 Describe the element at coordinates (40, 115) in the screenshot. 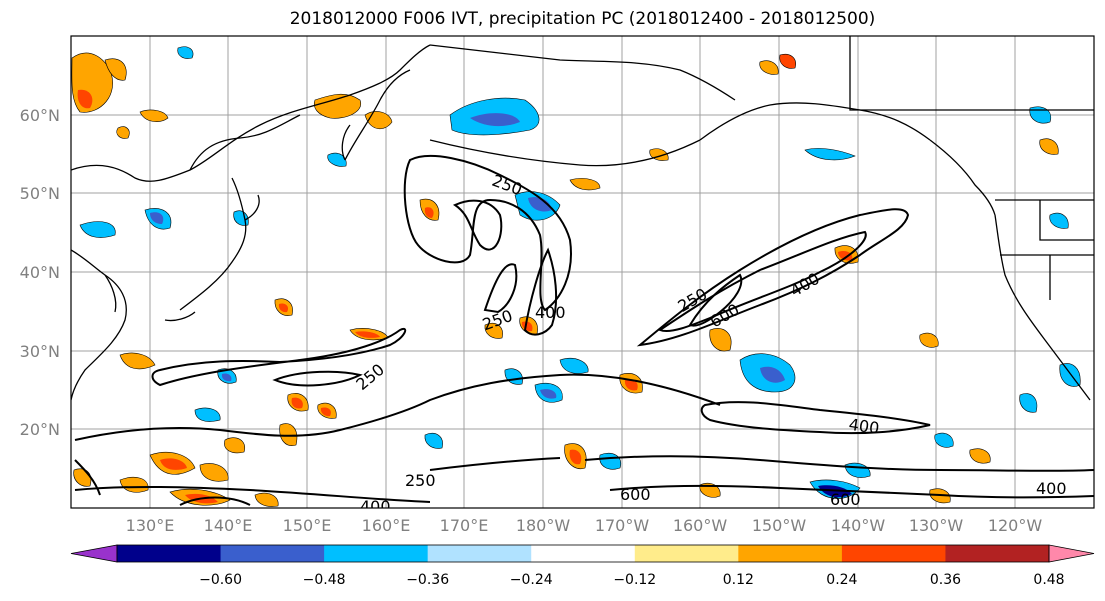

I see `latitude-label: 60°N` at that location.